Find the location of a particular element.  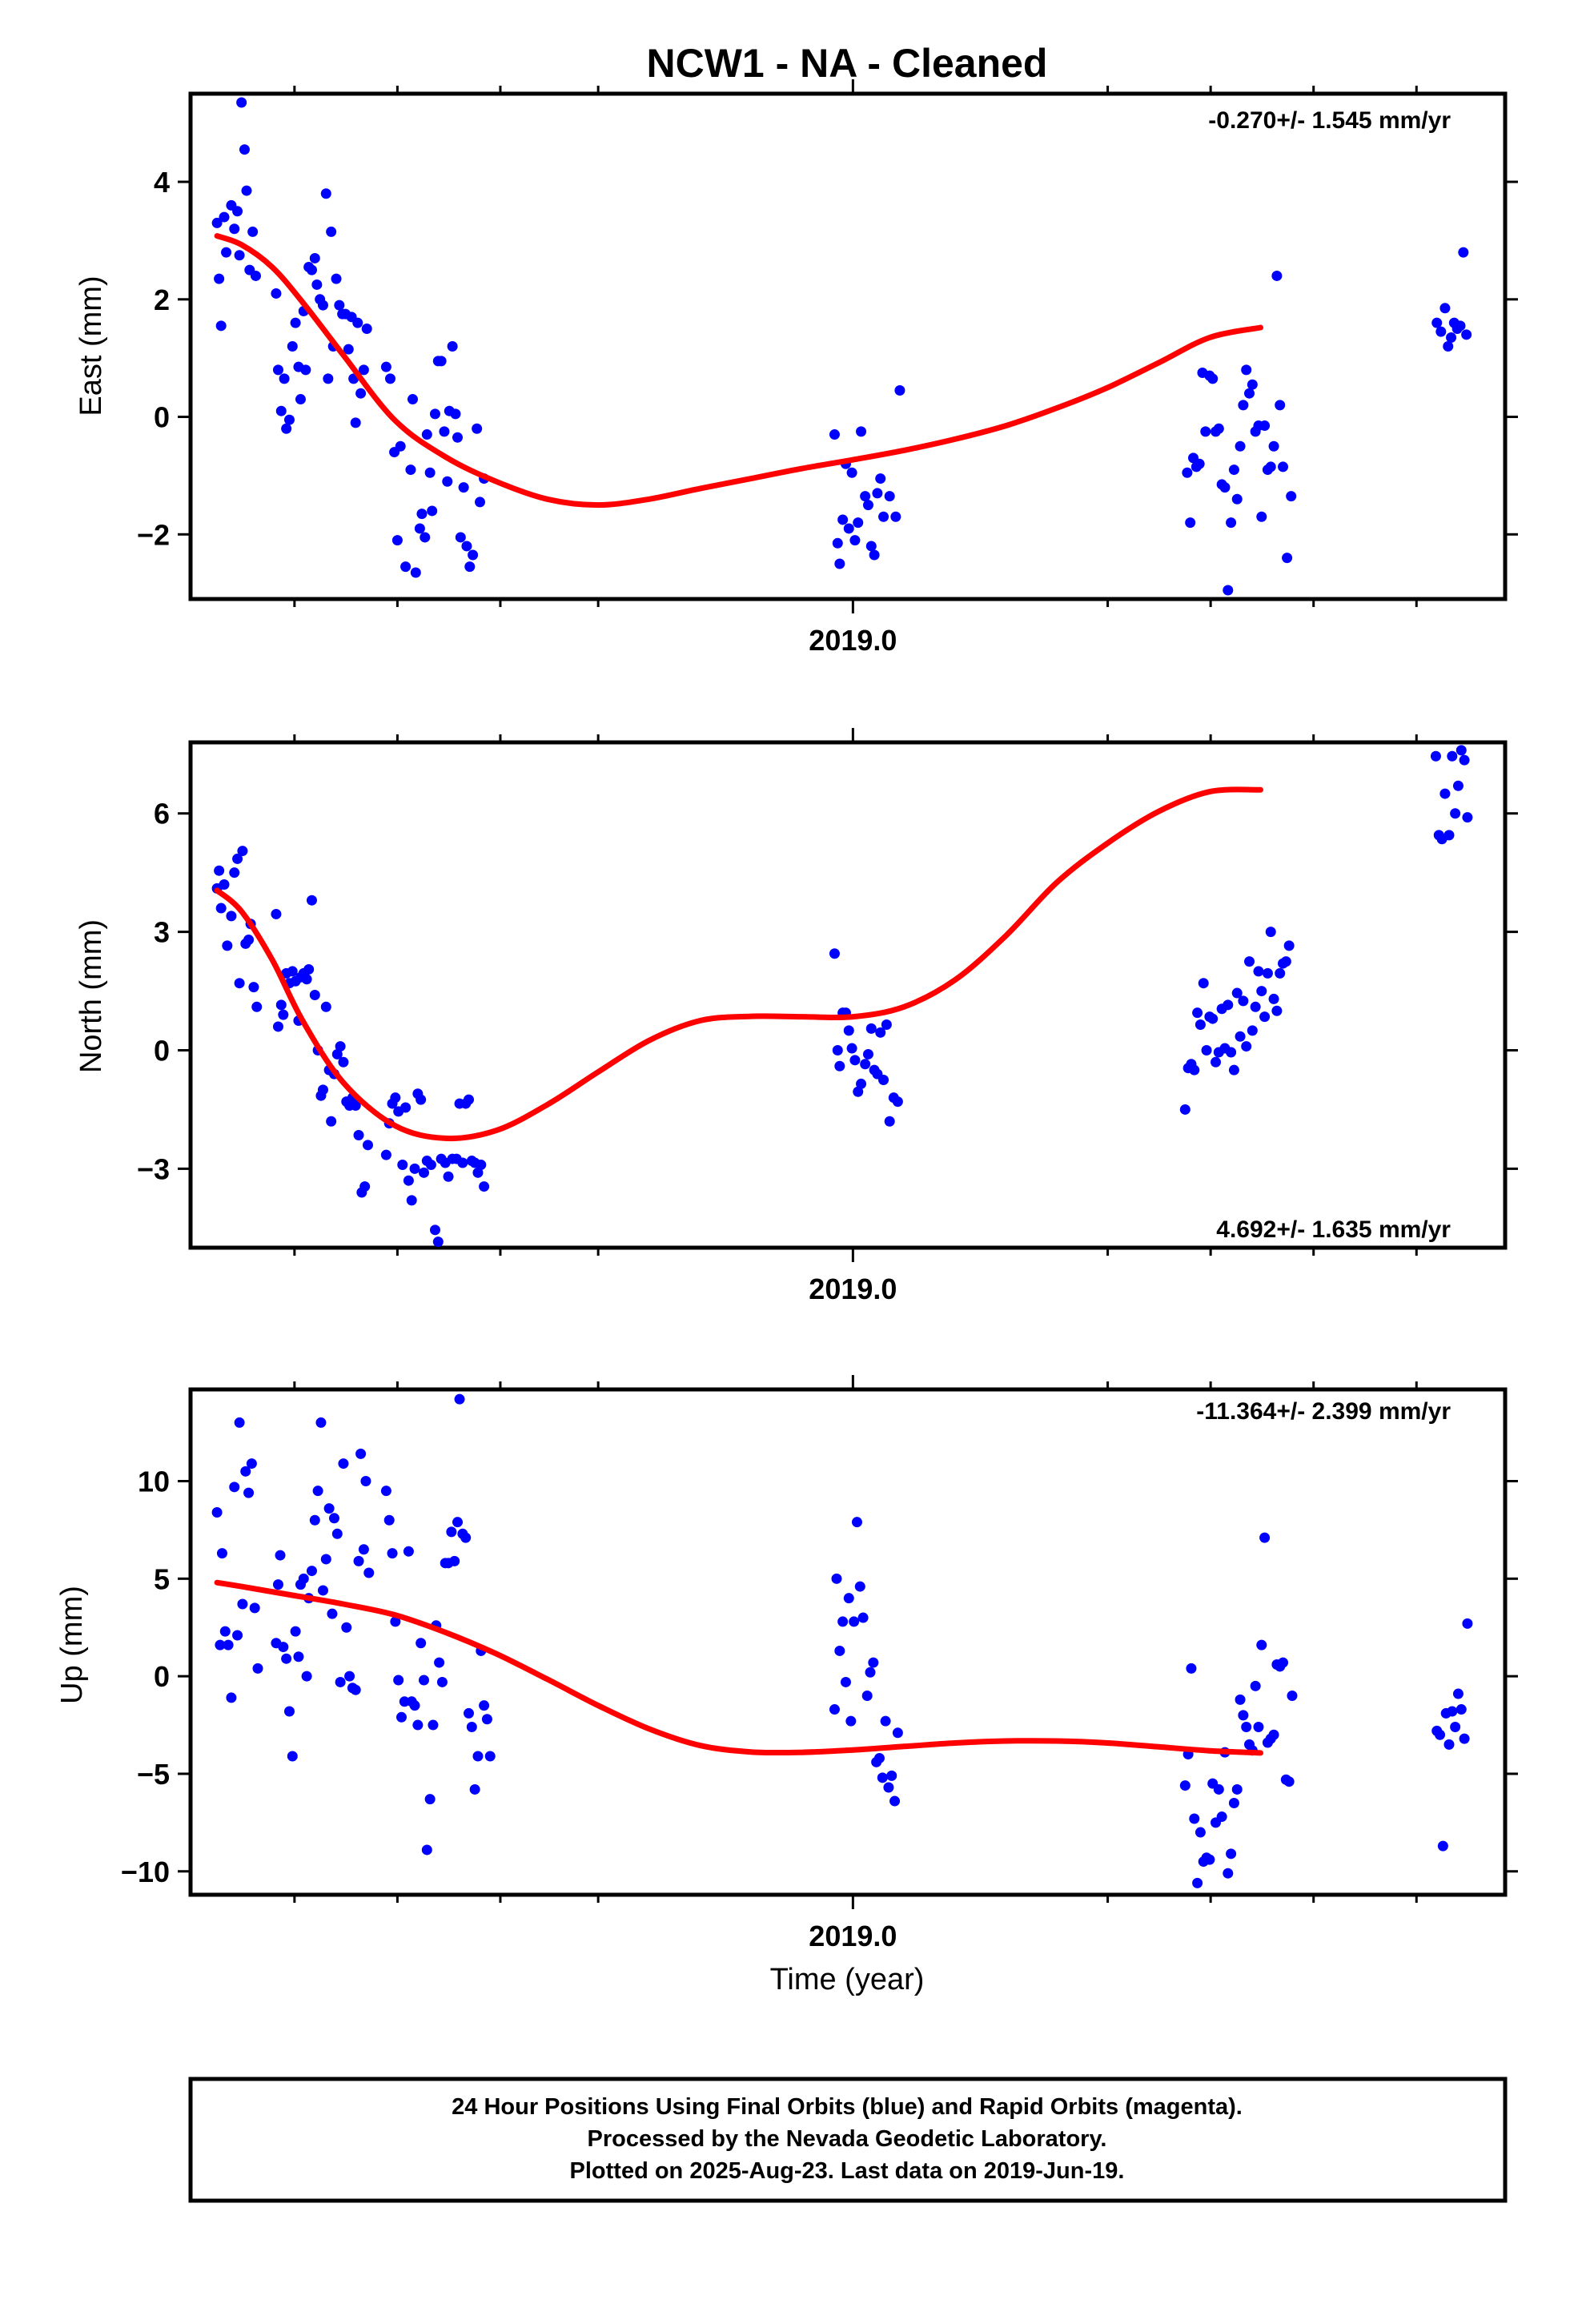

up-fit-curve is located at coordinates (739, 1668).